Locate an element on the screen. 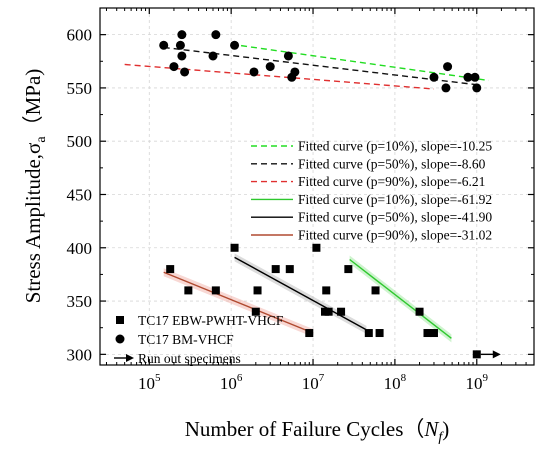 The image size is (550, 449). x-tick-label: 10⁸ is located at coordinates (395, 382).